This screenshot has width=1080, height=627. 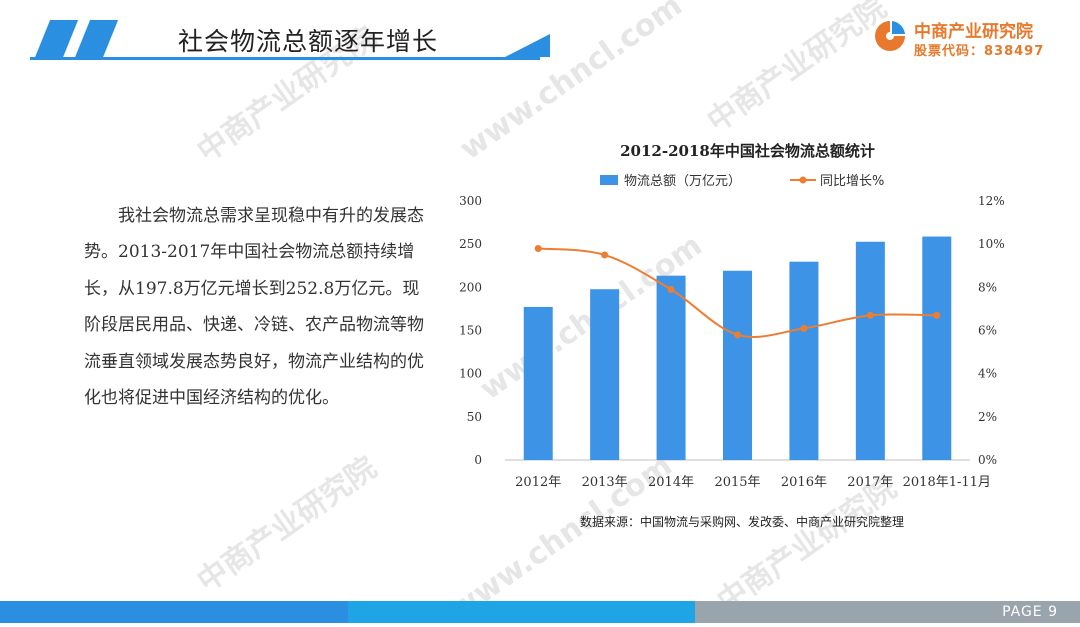 I want to click on footer-bar: PAGE 9, so click(x=540, y=612).